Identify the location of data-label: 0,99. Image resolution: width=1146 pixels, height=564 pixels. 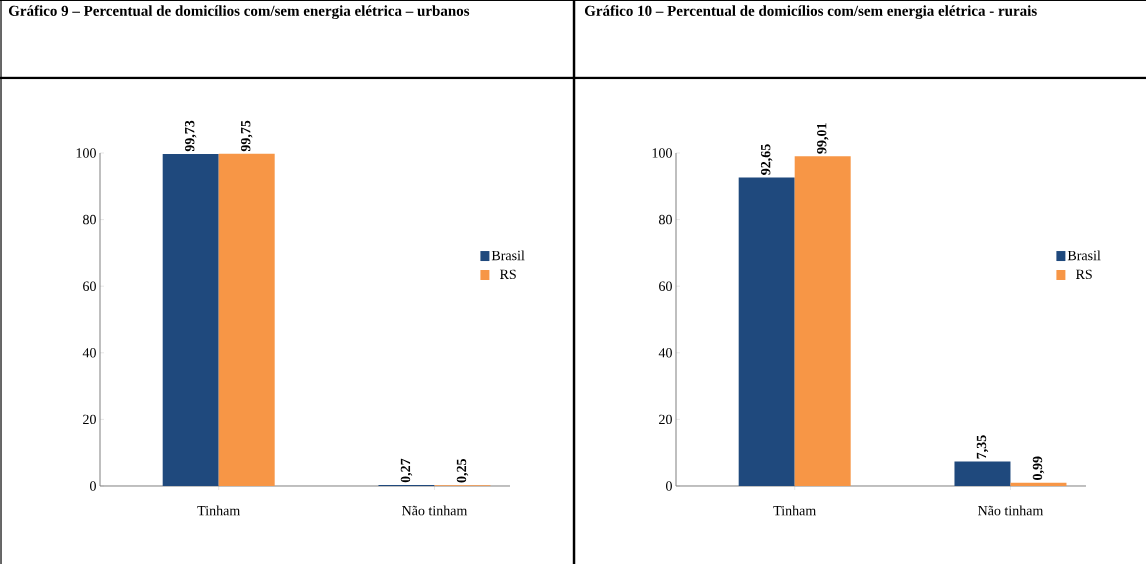
(1038, 468).